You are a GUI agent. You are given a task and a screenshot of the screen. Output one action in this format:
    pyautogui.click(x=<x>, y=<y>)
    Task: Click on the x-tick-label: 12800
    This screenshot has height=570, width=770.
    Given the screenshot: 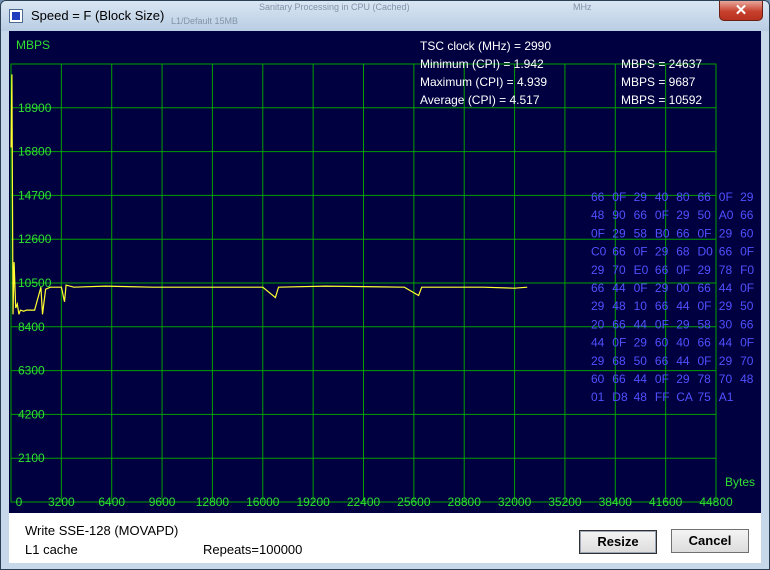 What is the action you would take?
    pyautogui.click(x=213, y=502)
    